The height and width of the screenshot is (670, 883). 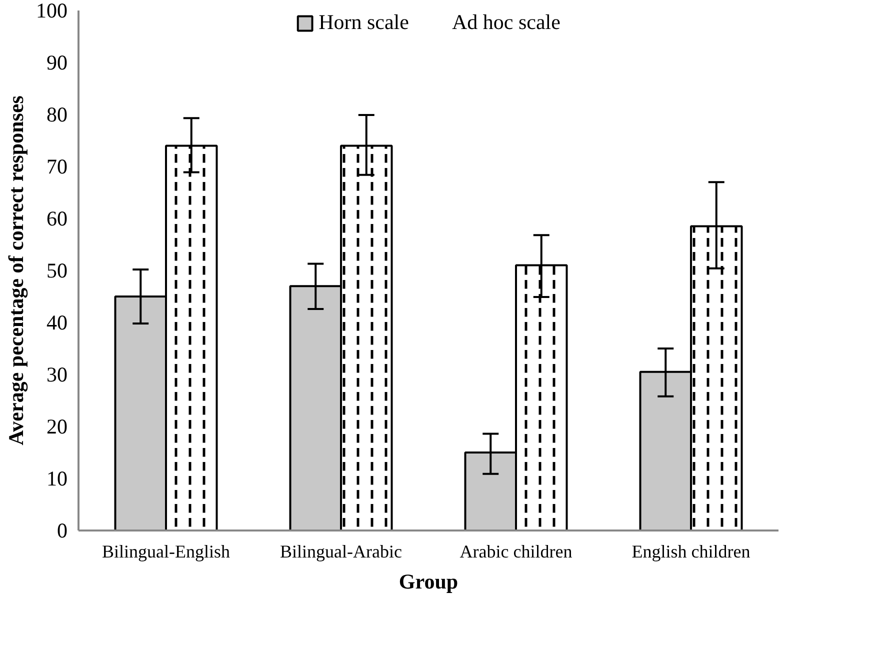 I want to click on x-tick-label: Bilingual-Arabic, so click(x=341, y=552).